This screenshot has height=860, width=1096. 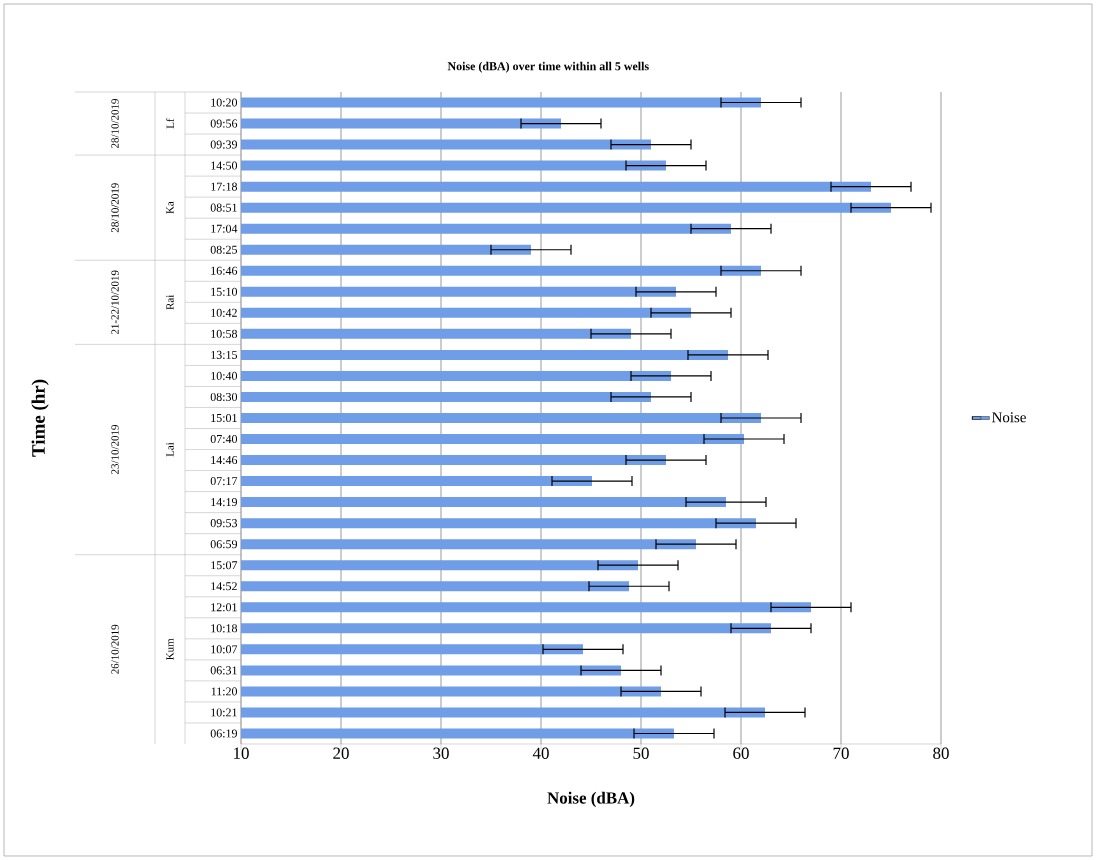 I want to click on y-tick-label: 07:17, so click(x=224, y=481).